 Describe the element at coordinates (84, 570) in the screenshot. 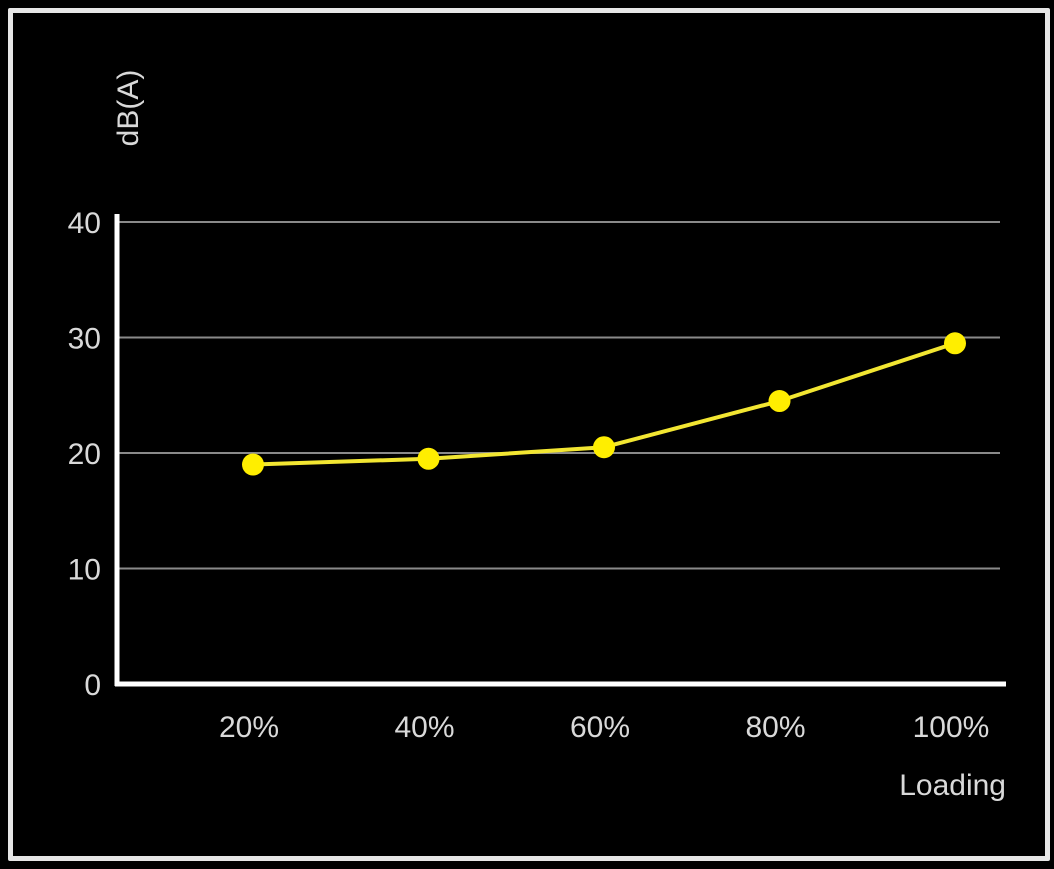

I see `y-tick-label-1: 10` at that location.